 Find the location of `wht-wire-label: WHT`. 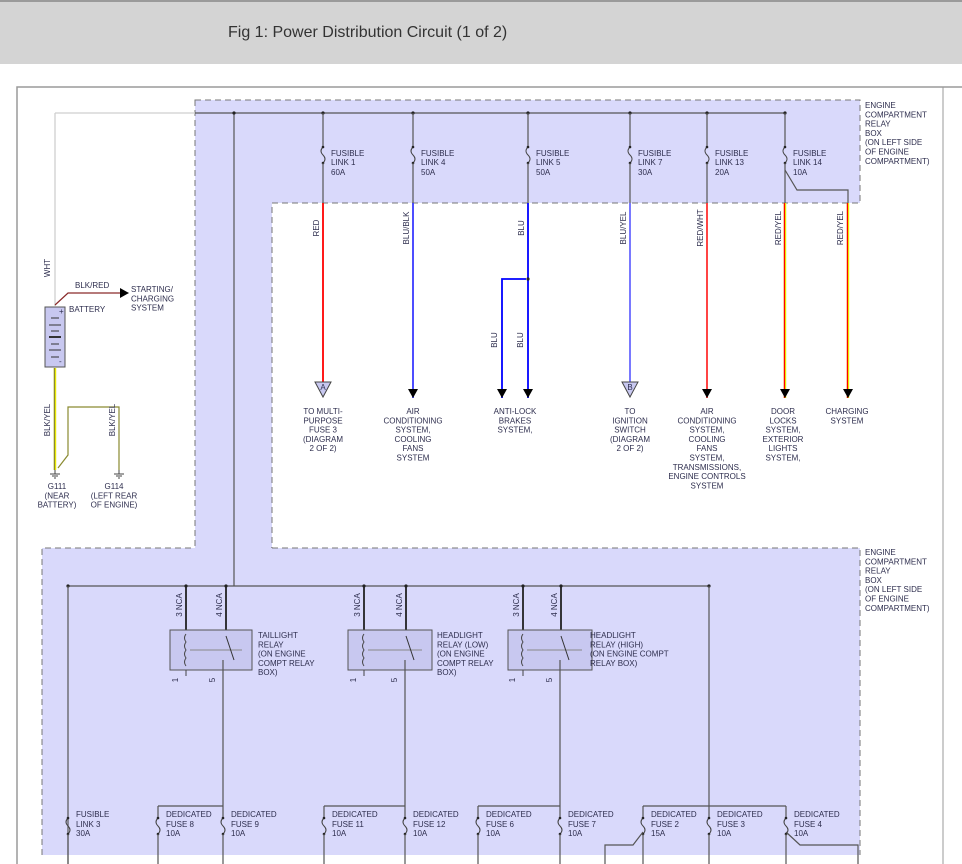

wht-wire-label: WHT is located at coordinates (47, 268).